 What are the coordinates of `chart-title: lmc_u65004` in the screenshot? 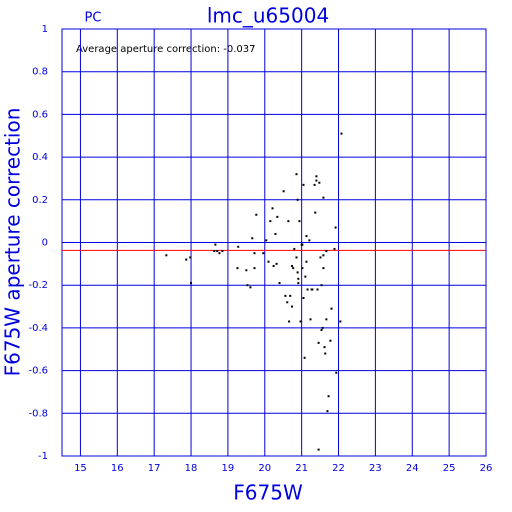 It's located at (268, 16).